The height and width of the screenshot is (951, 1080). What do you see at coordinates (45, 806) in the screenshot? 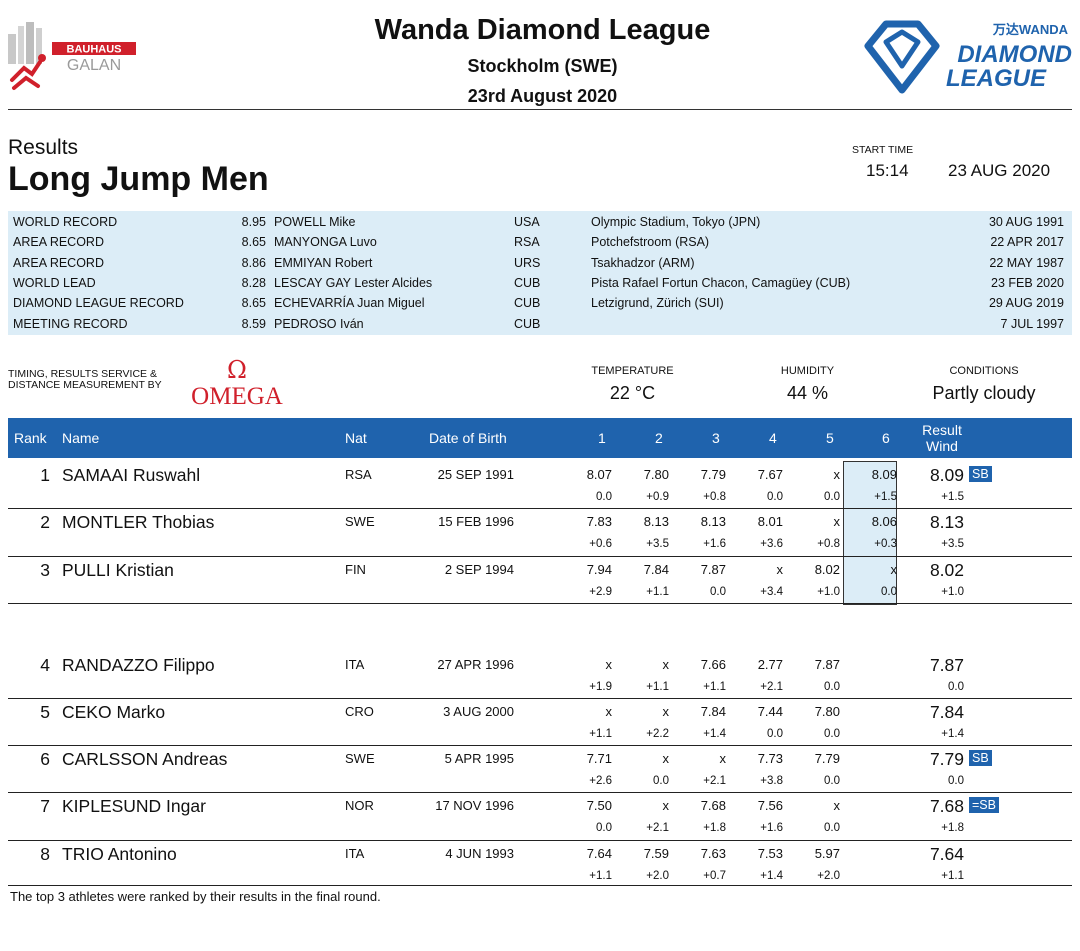
I see `athlete-rank: 7` at bounding box center [45, 806].